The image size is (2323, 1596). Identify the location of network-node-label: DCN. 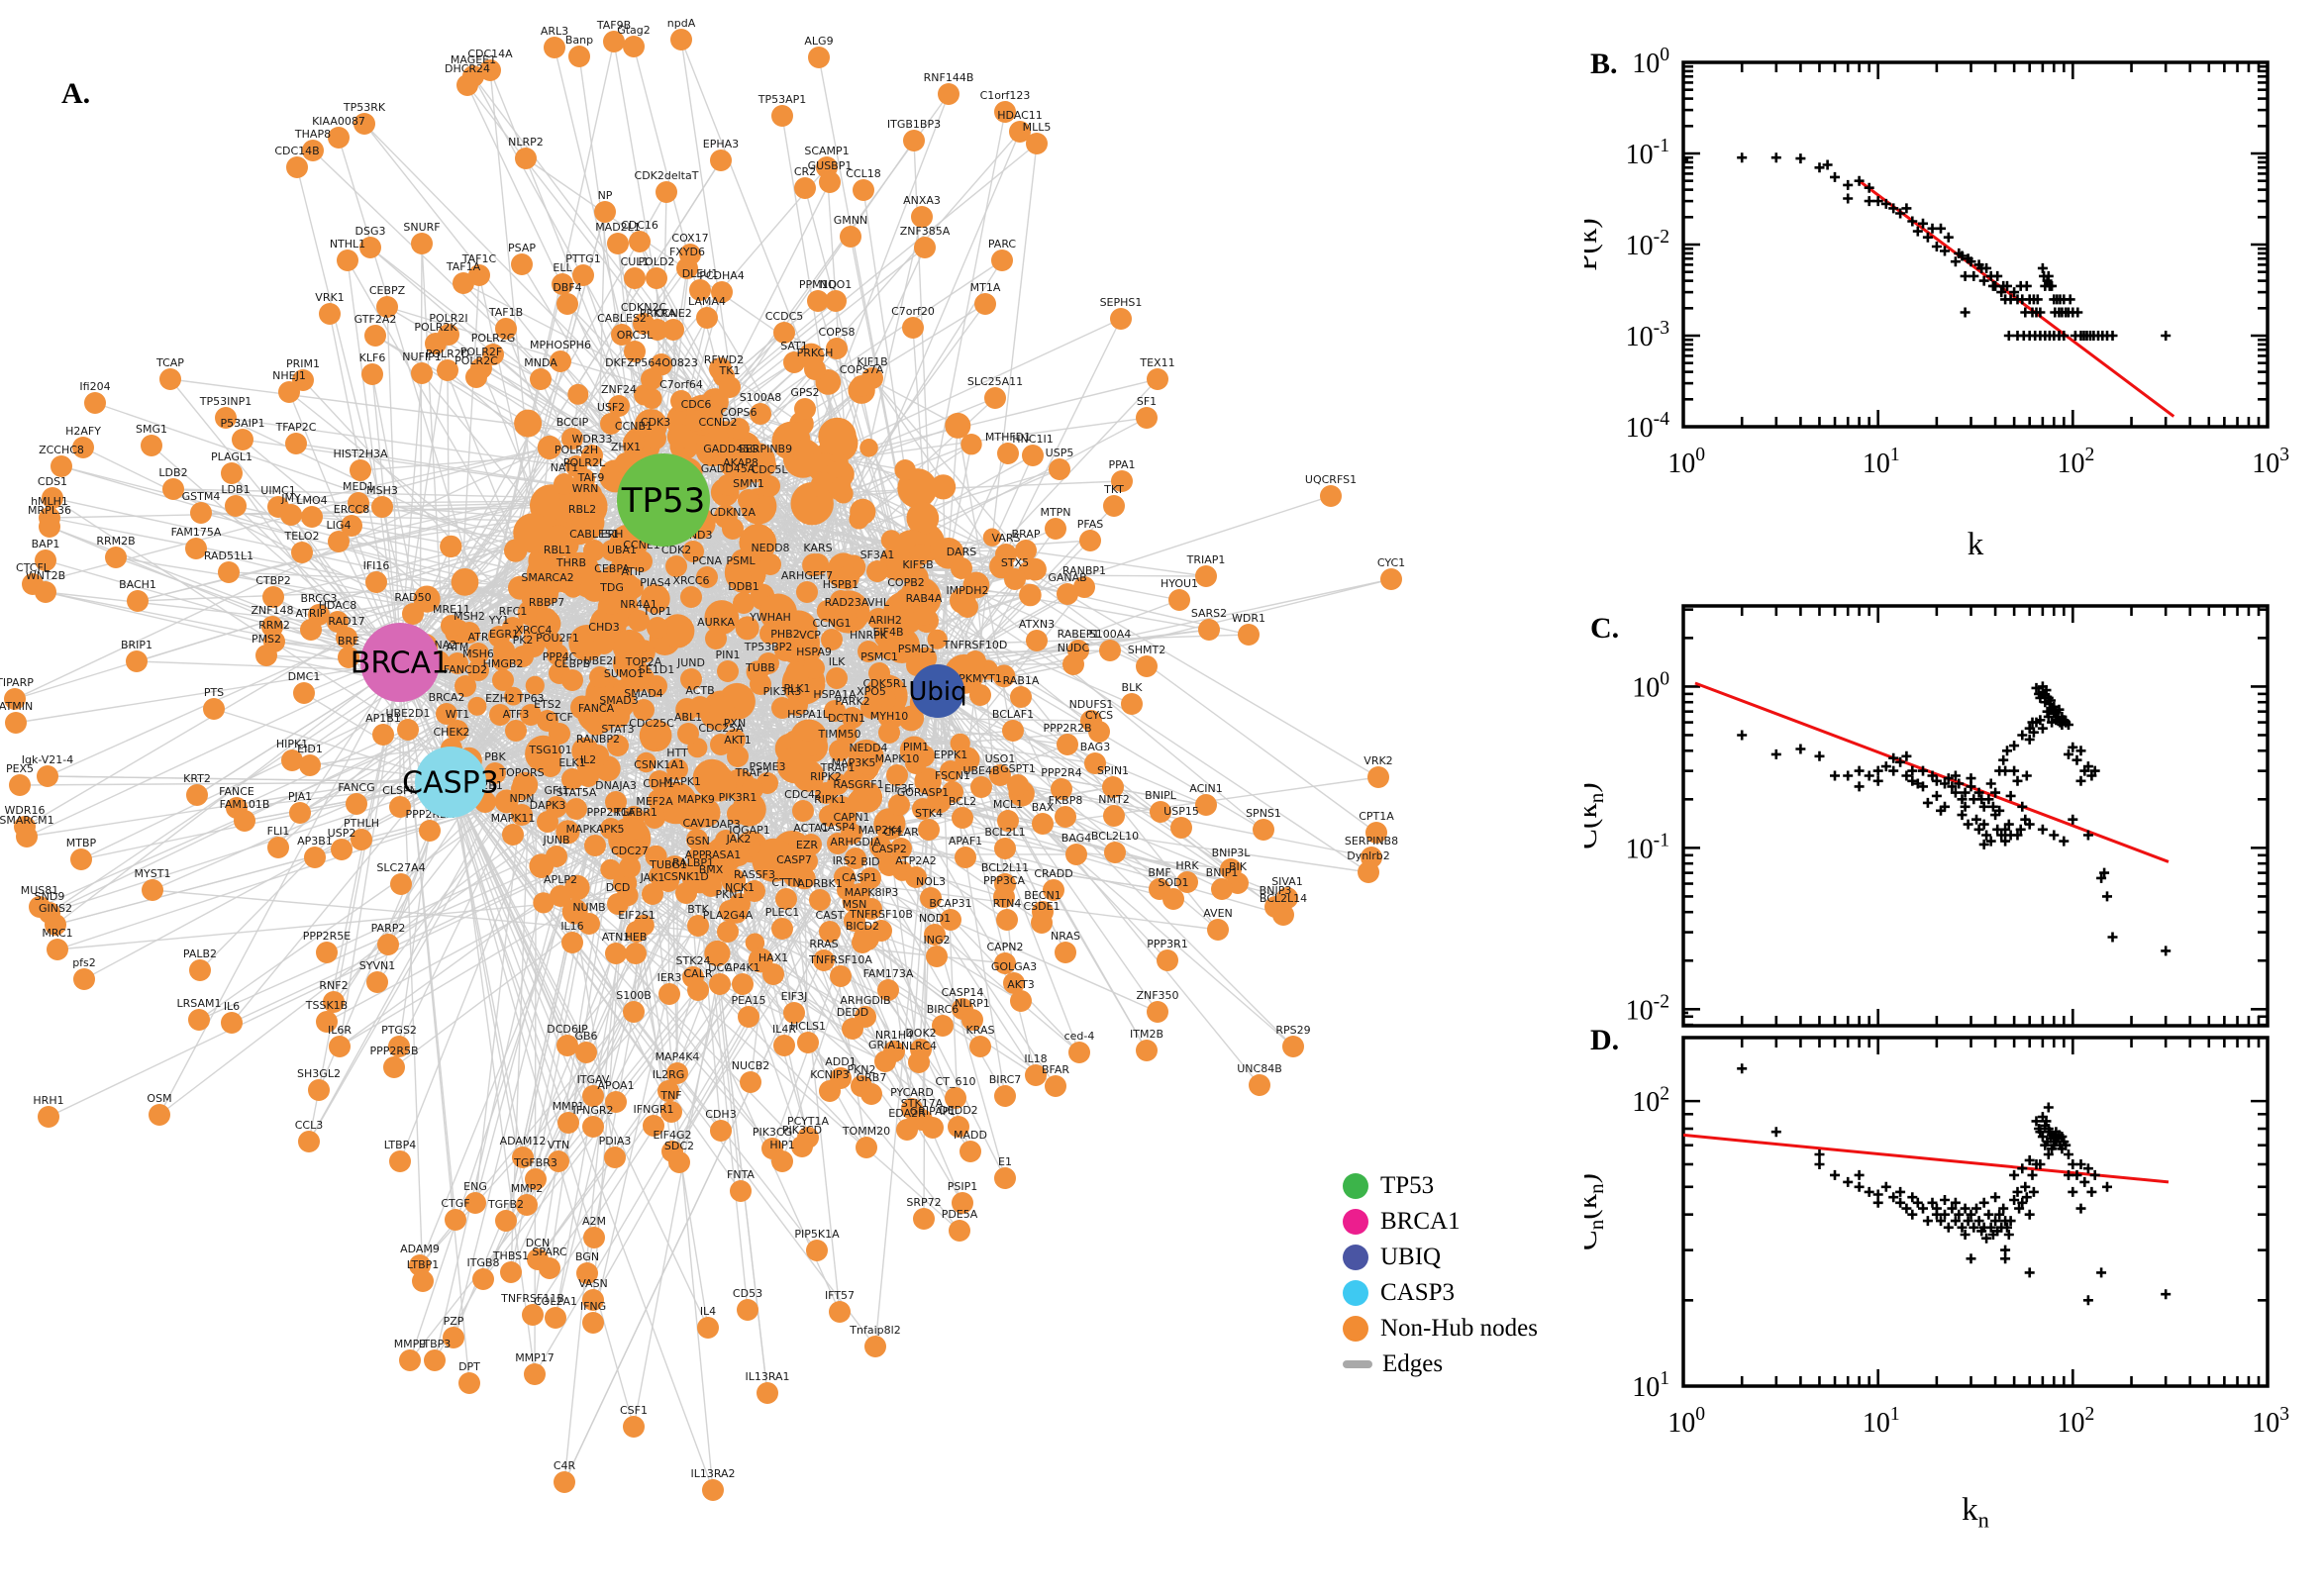
(538, 1243).